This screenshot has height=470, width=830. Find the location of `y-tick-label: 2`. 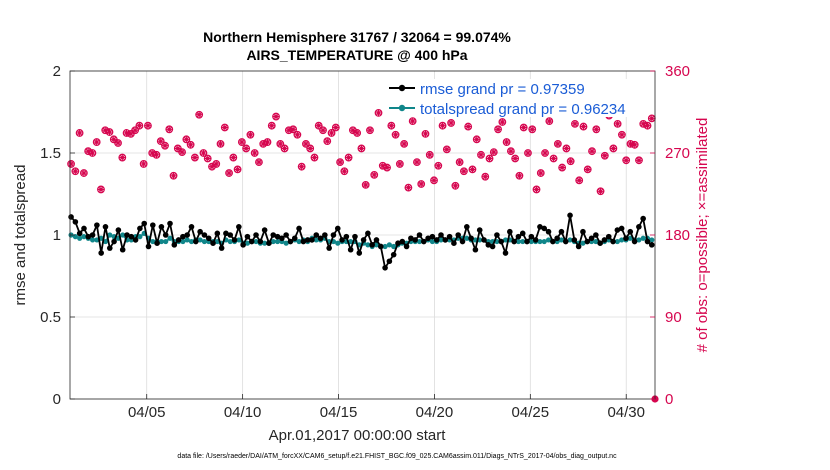

y-tick-label: 2 is located at coordinates (57, 71).